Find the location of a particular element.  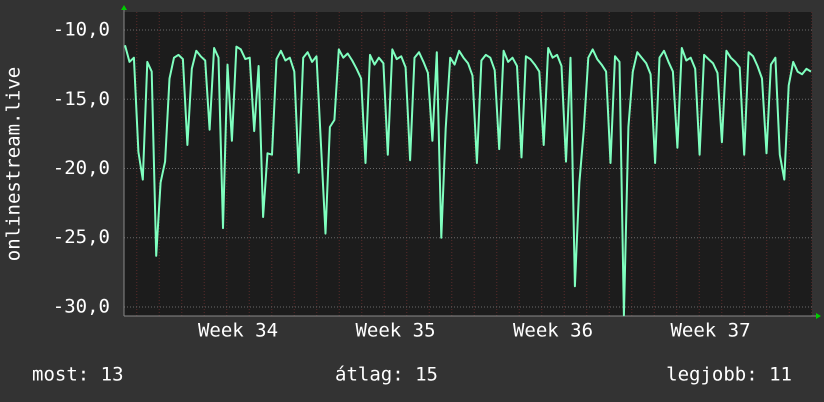

x-tick-label: Week 37 is located at coordinates (710, 331).